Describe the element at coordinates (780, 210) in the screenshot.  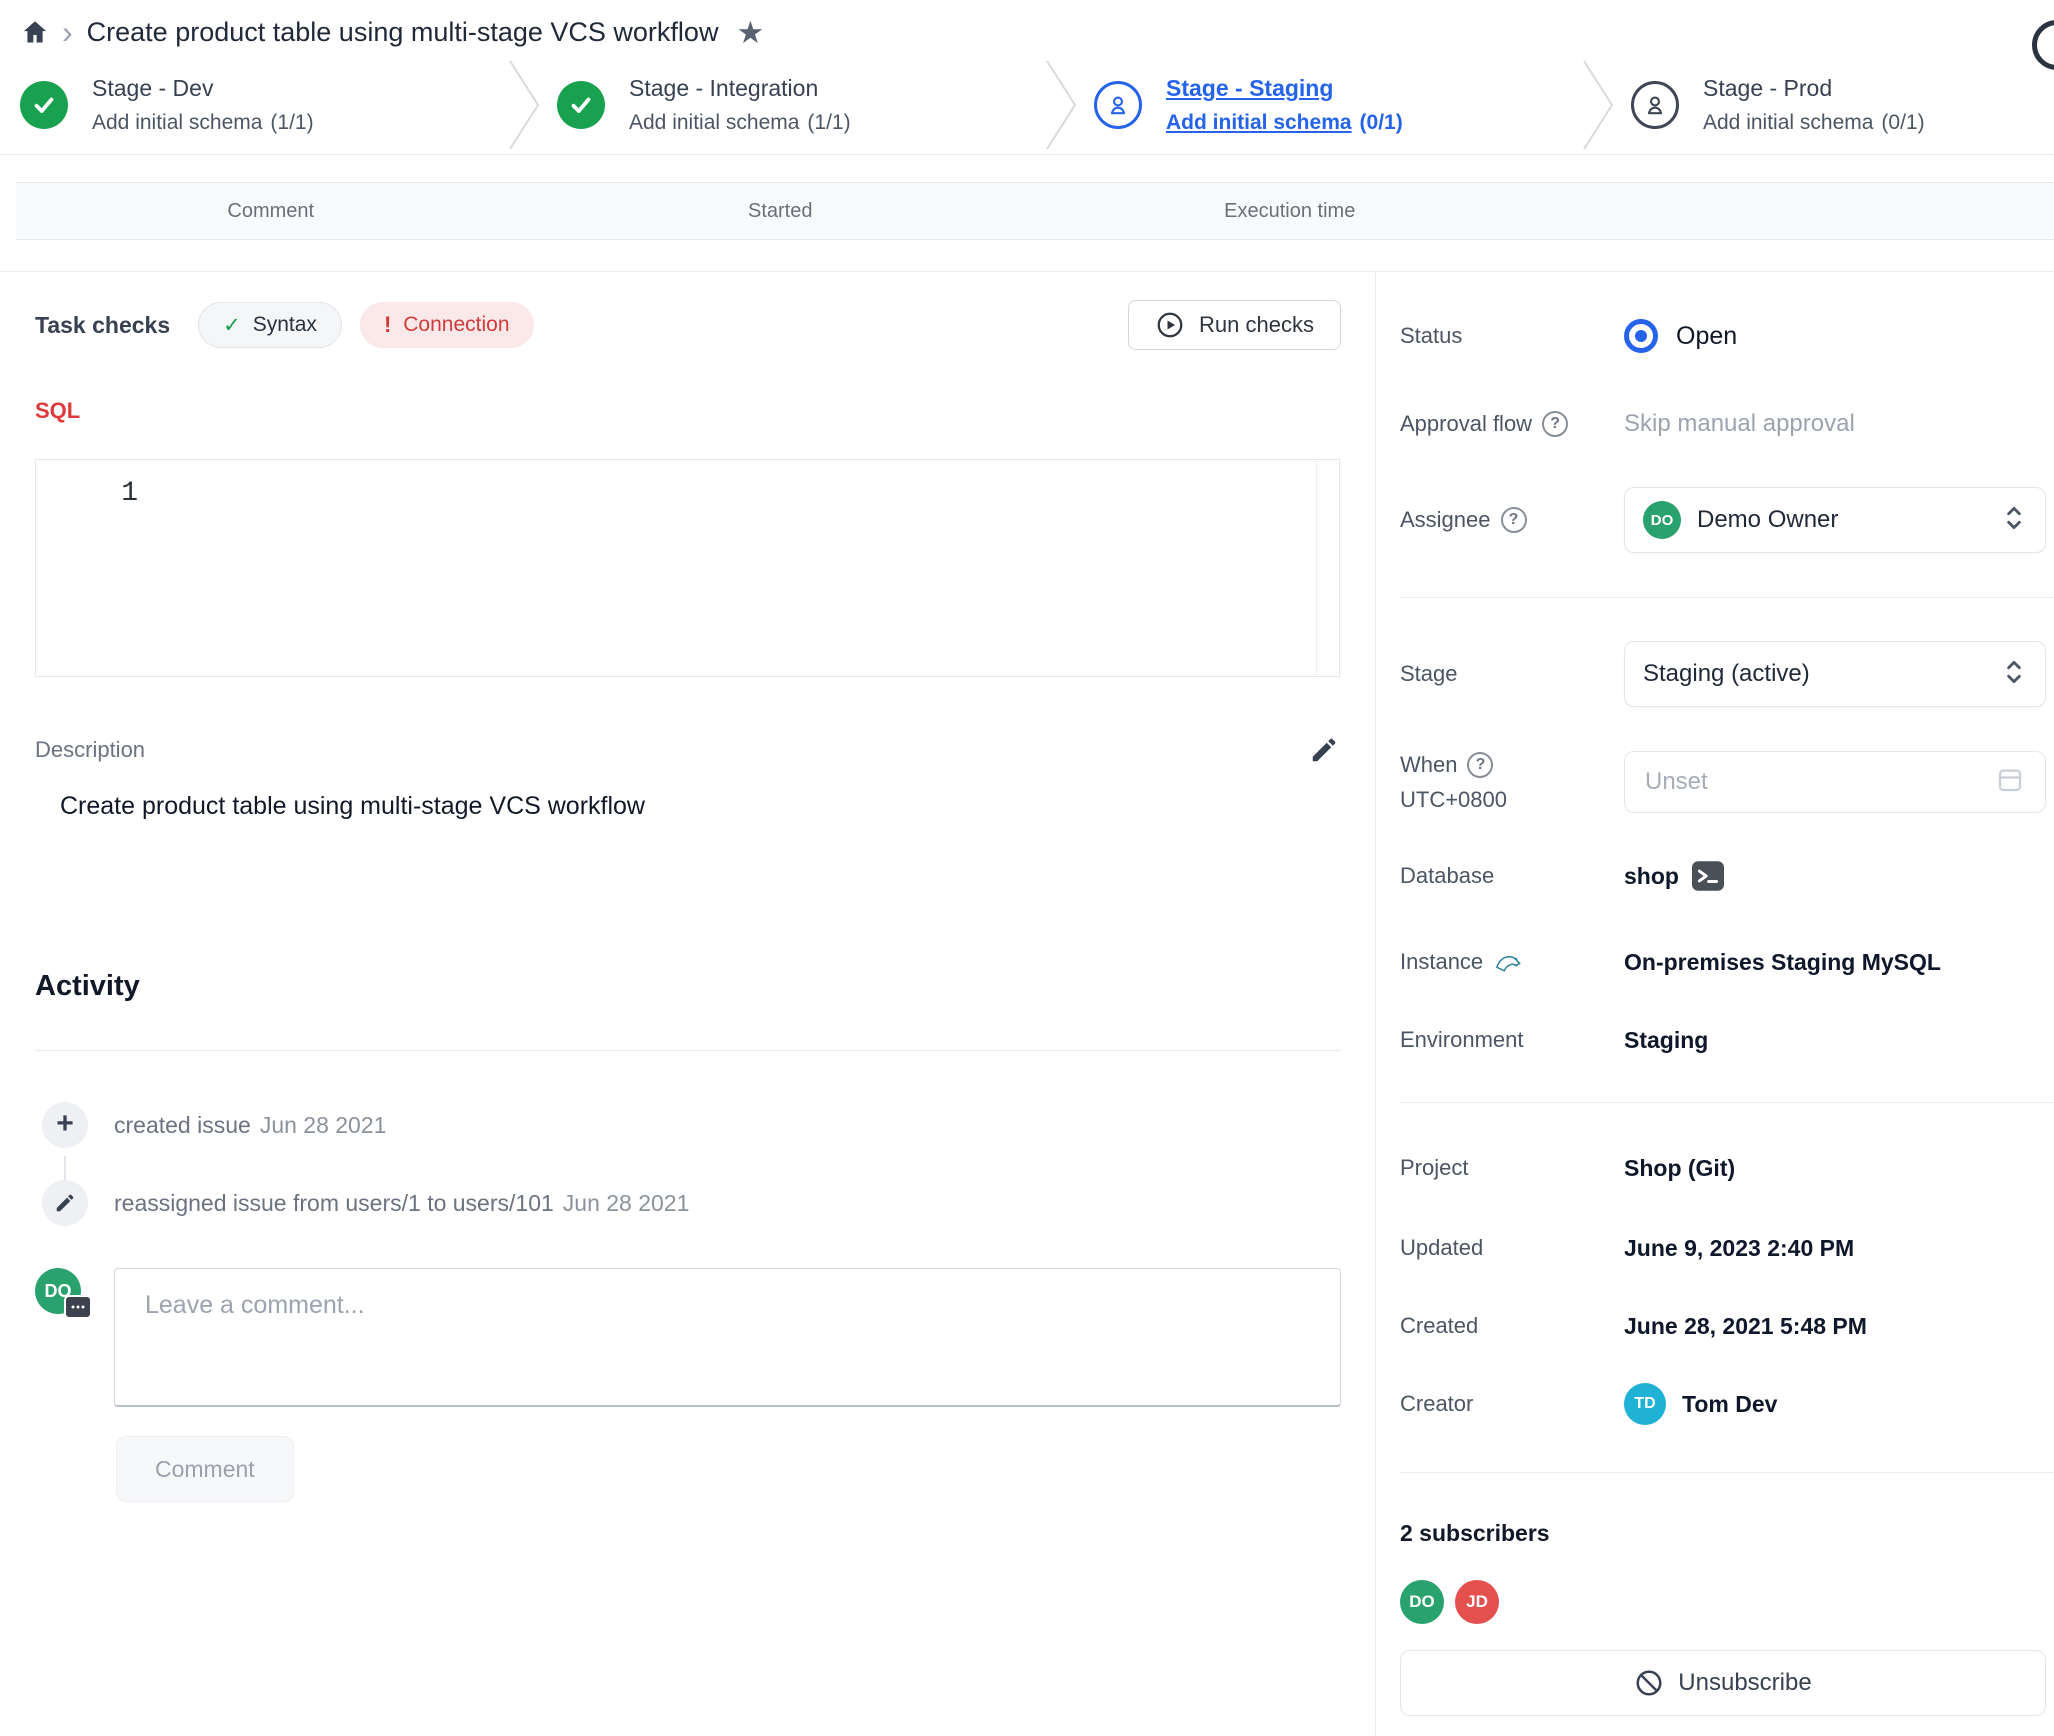
I see `column-started: Started` at that location.